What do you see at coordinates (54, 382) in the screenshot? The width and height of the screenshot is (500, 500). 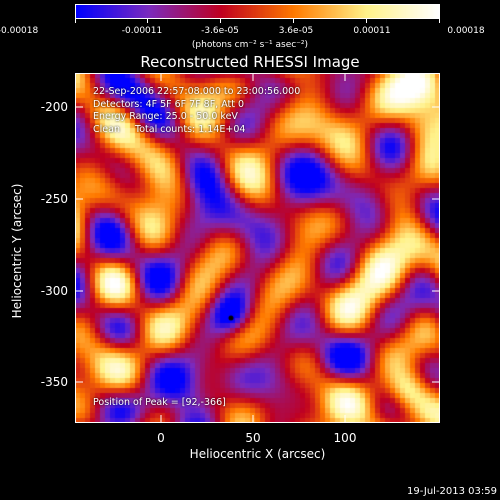 I see `y-tick-label: -350` at bounding box center [54, 382].